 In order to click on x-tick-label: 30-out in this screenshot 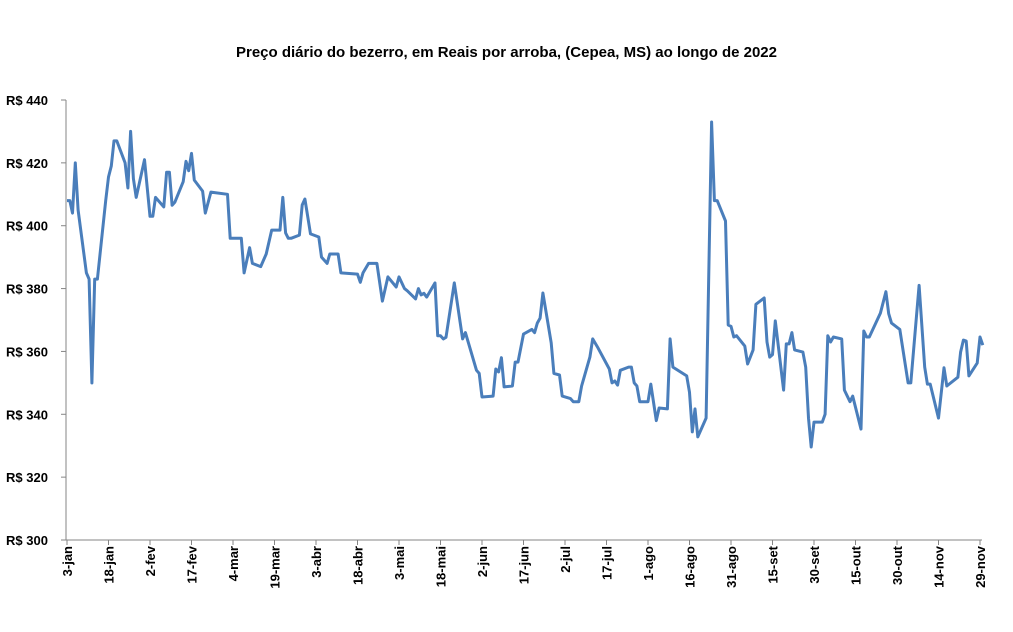, I will do `click(897, 565)`.